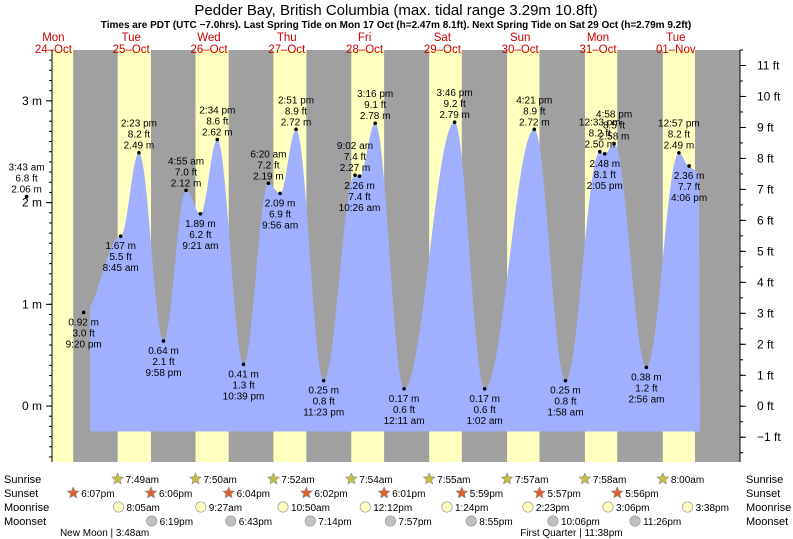  Describe the element at coordinates (268, 176) in the screenshot. I see `tide-height-m: 2.19 m` at that location.